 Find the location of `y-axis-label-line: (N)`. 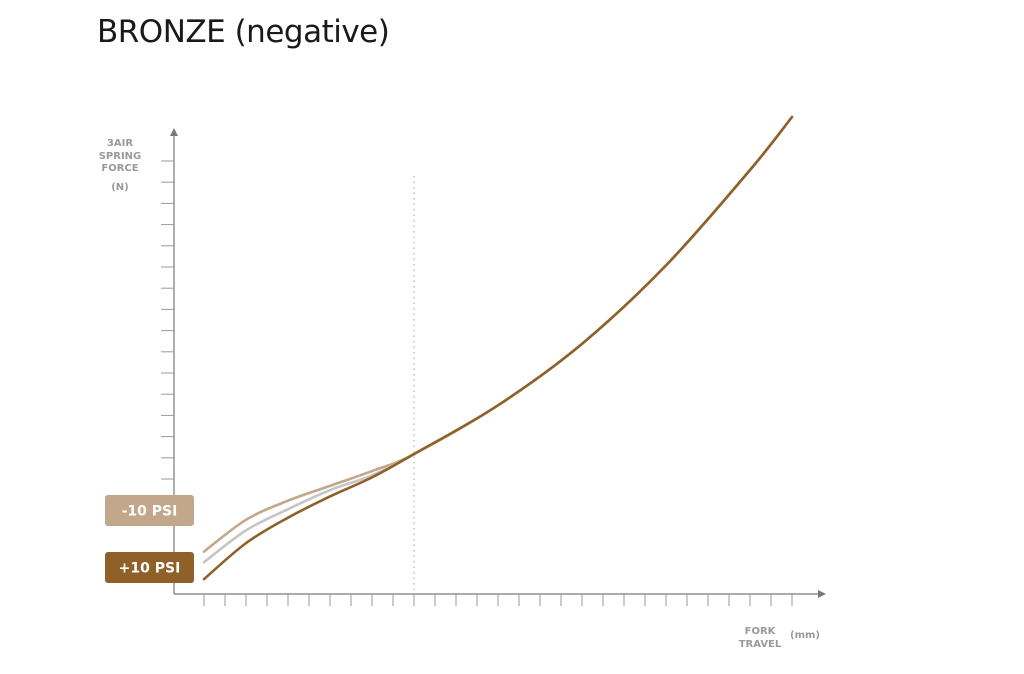

y-axis-label-line: (N) is located at coordinates (120, 187).